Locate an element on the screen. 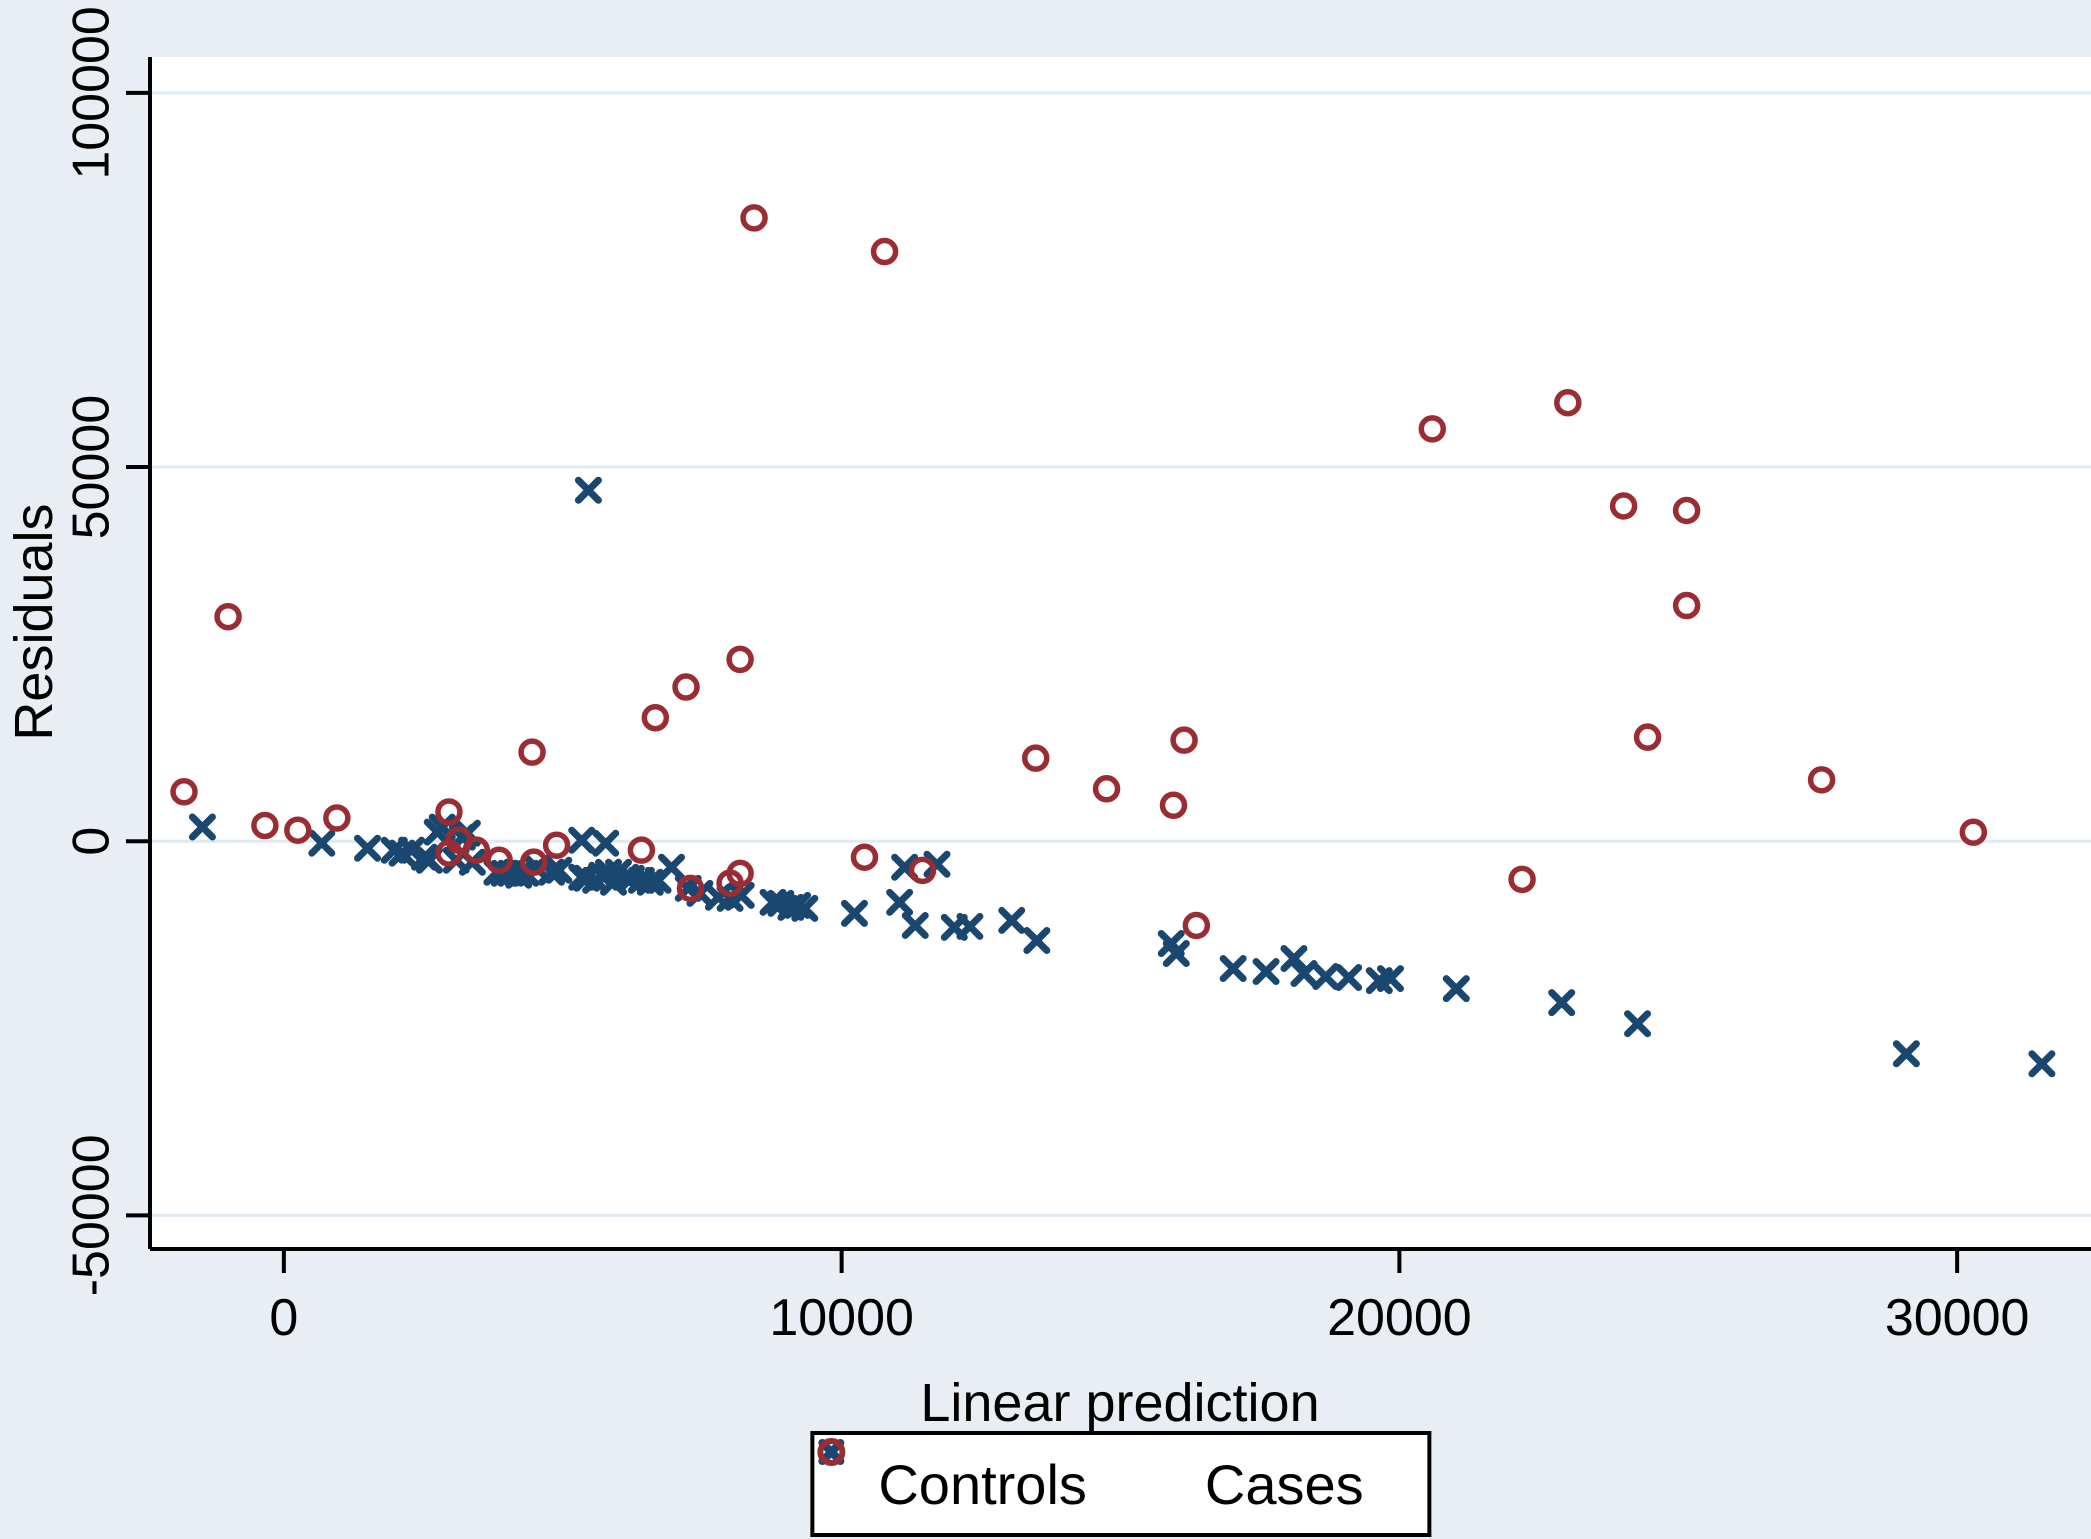 The height and width of the screenshot is (1539, 2091). x-tick-label: 0 is located at coordinates (283, 1318).